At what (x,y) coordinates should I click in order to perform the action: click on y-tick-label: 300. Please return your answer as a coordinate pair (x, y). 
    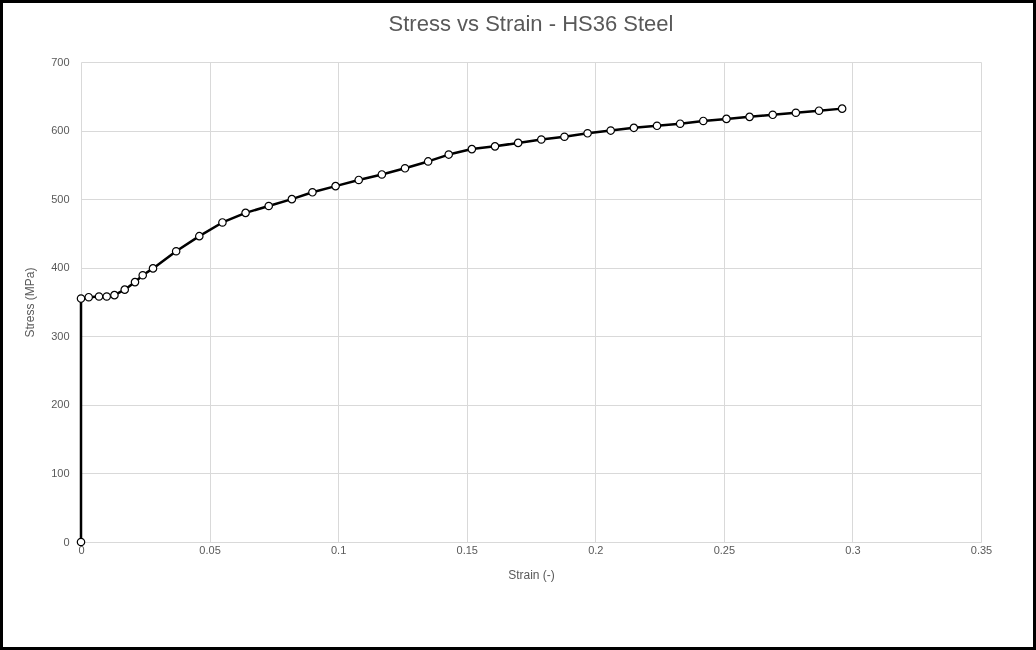
    Looking at the image, I should click on (60, 335).